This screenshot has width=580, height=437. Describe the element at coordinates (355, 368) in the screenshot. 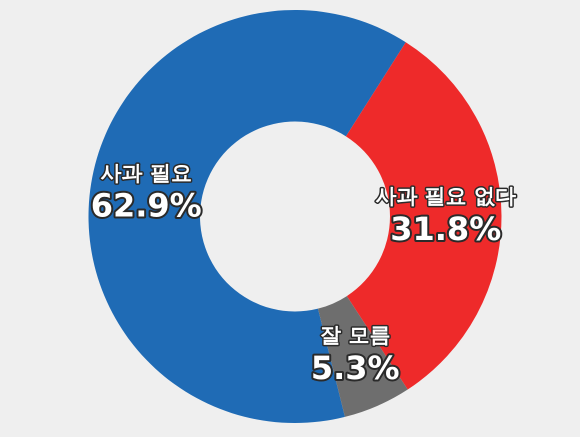

I see `data-label: 5.3%` at that location.